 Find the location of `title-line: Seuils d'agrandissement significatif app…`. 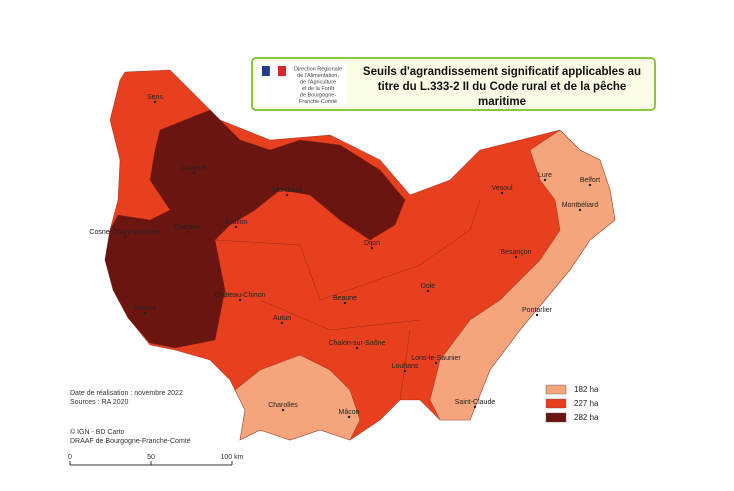

title-line: Seuils d'agrandissement significatif app… is located at coordinates (502, 72).